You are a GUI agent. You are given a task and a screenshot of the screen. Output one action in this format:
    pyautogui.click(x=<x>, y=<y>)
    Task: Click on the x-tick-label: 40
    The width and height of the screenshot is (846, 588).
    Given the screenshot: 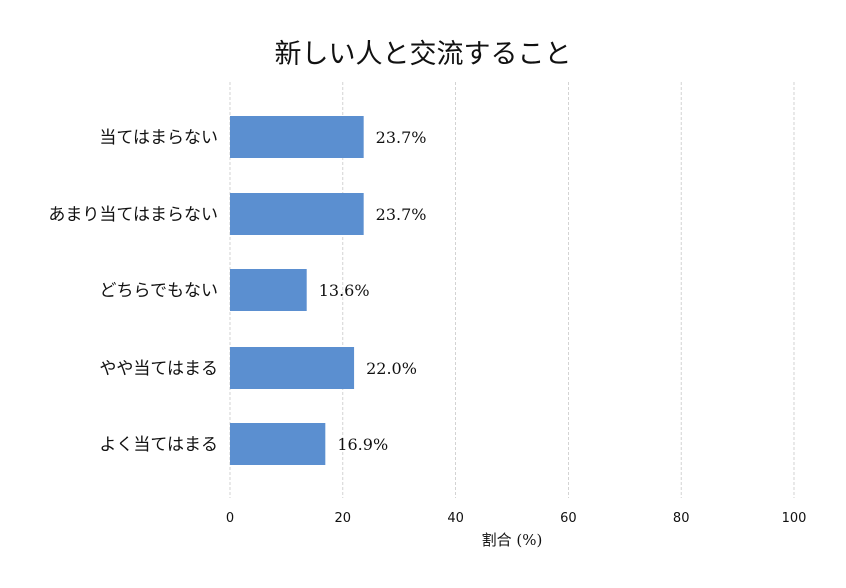 What is the action you would take?
    pyautogui.click(x=455, y=518)
    